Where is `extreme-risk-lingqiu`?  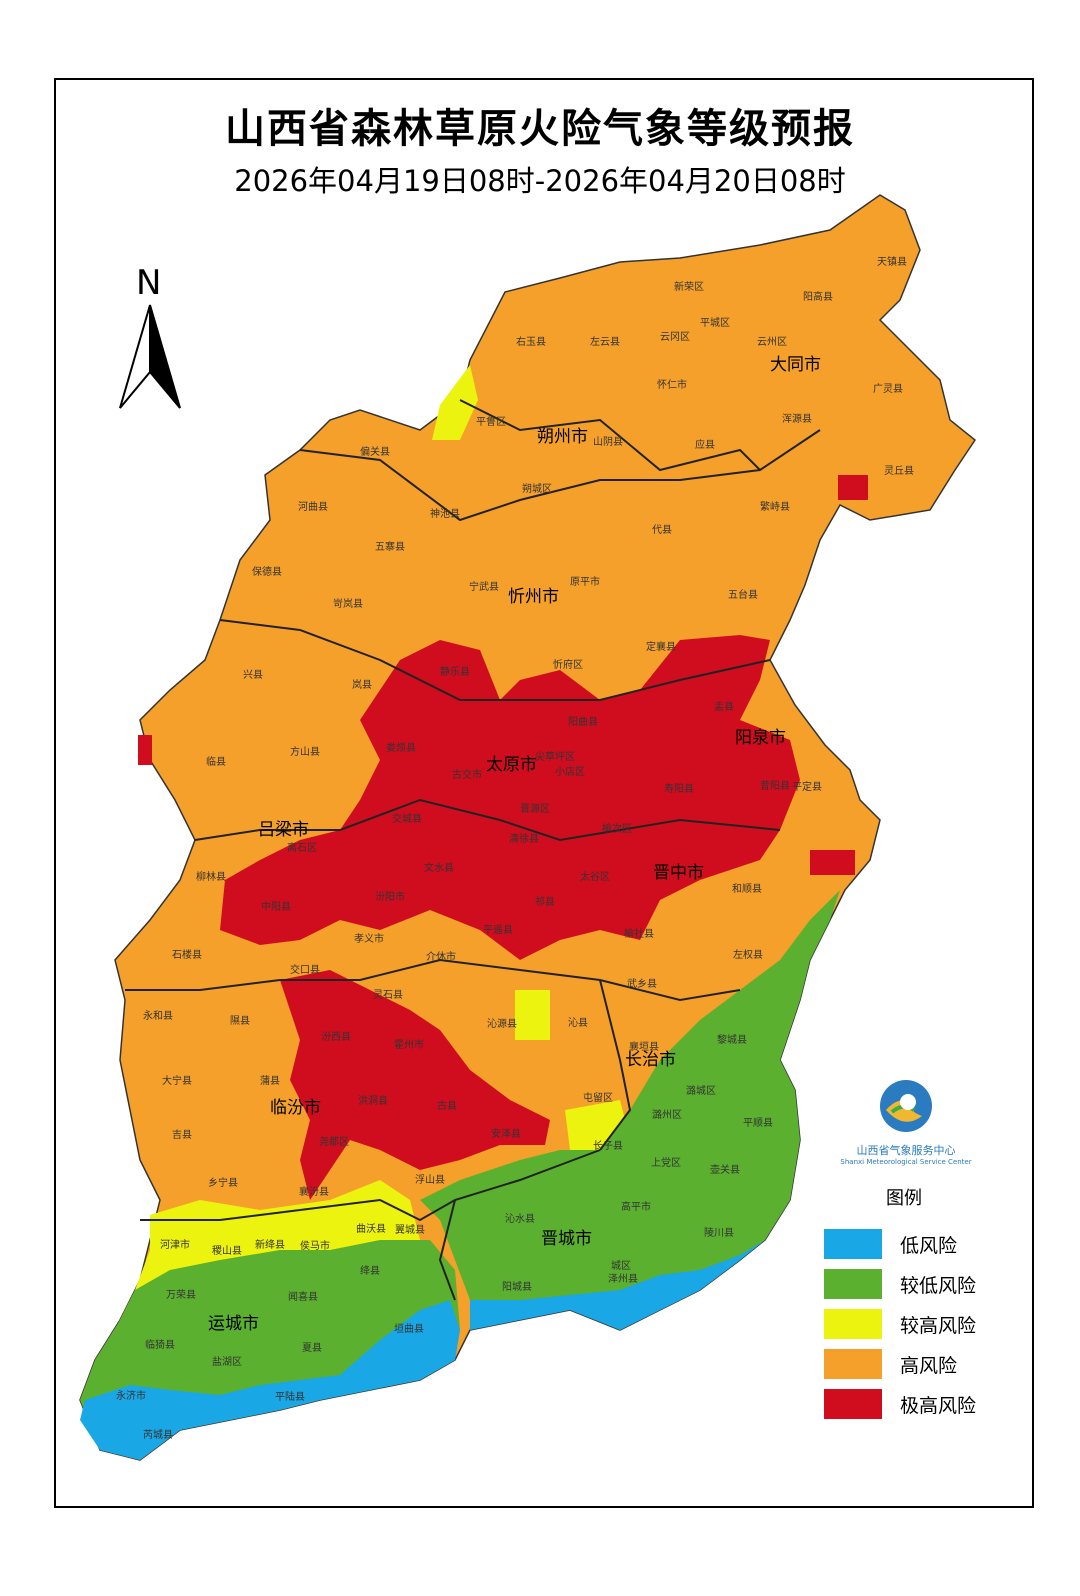 extreme-risk-lingqiu is located at coordinates (853, 487).